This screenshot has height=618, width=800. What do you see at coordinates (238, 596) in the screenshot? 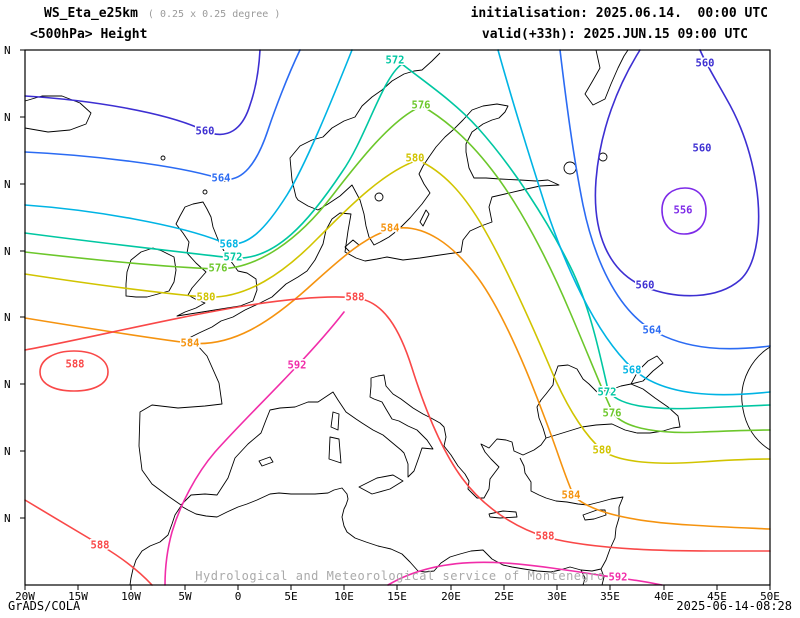
I see `x-axis-label: 0` at bounding box center [238, 596].